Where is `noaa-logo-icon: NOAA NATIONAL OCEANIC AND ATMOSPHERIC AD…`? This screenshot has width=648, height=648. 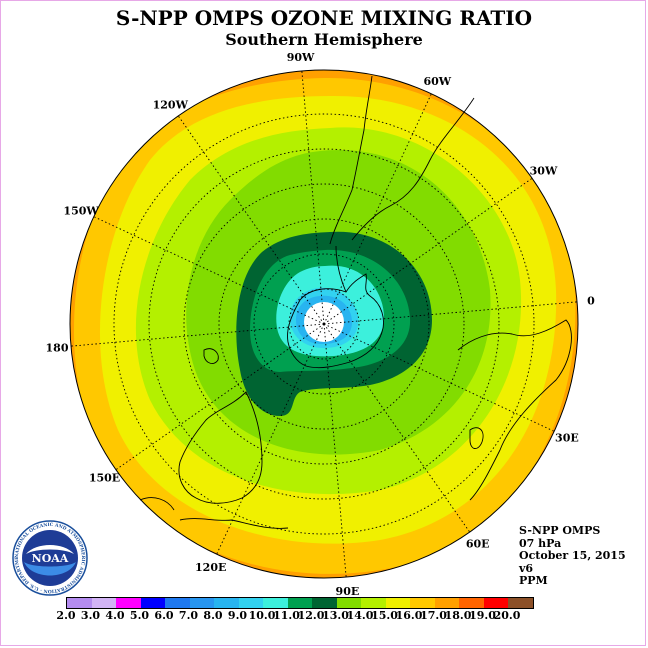
noaa-logo-icon: NOAA NATIONAL OCEANIC AND ATMOSPHERIC AD… is located at coordinates (50, 558).